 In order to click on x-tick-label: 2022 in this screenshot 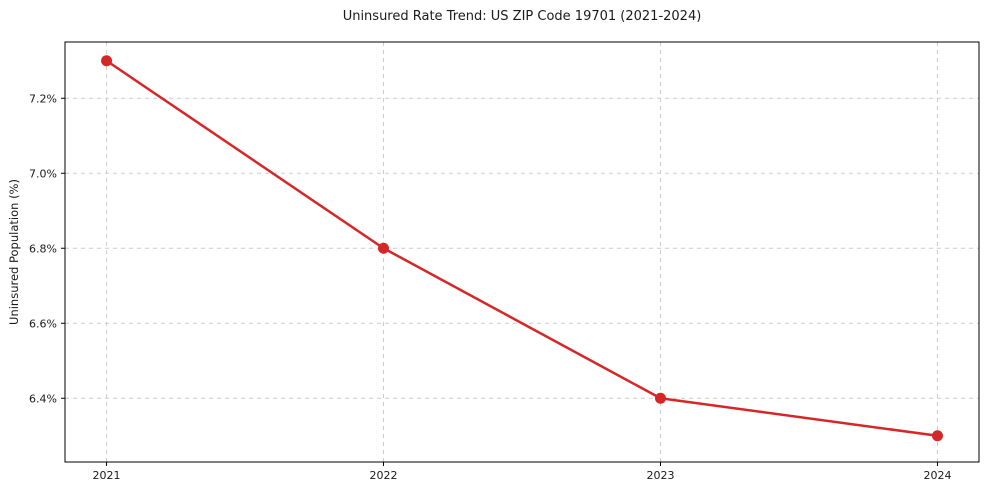, I will do `click(384, 475)`.